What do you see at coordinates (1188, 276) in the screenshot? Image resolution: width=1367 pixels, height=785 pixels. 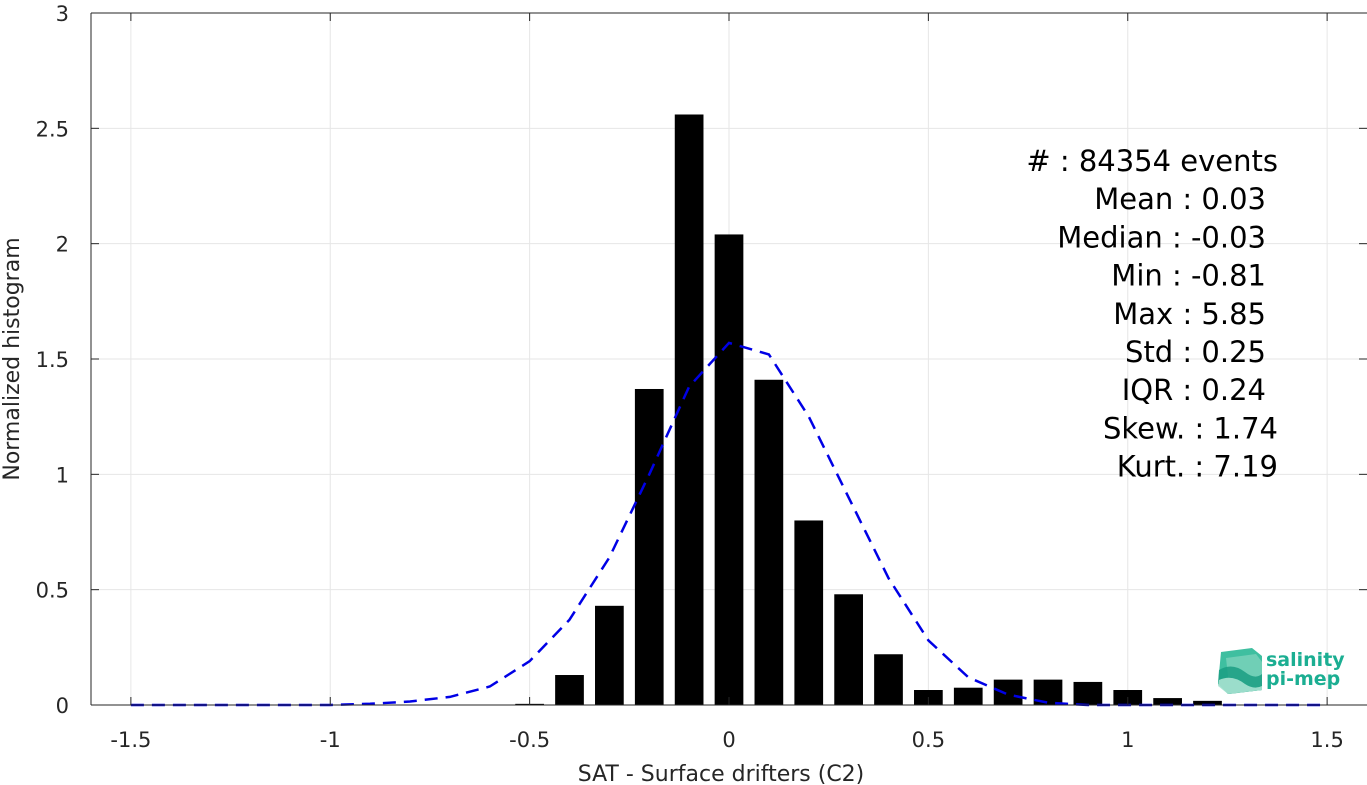 I see `stat-line: Min : -0.81` at bounding box center [1188, 276].